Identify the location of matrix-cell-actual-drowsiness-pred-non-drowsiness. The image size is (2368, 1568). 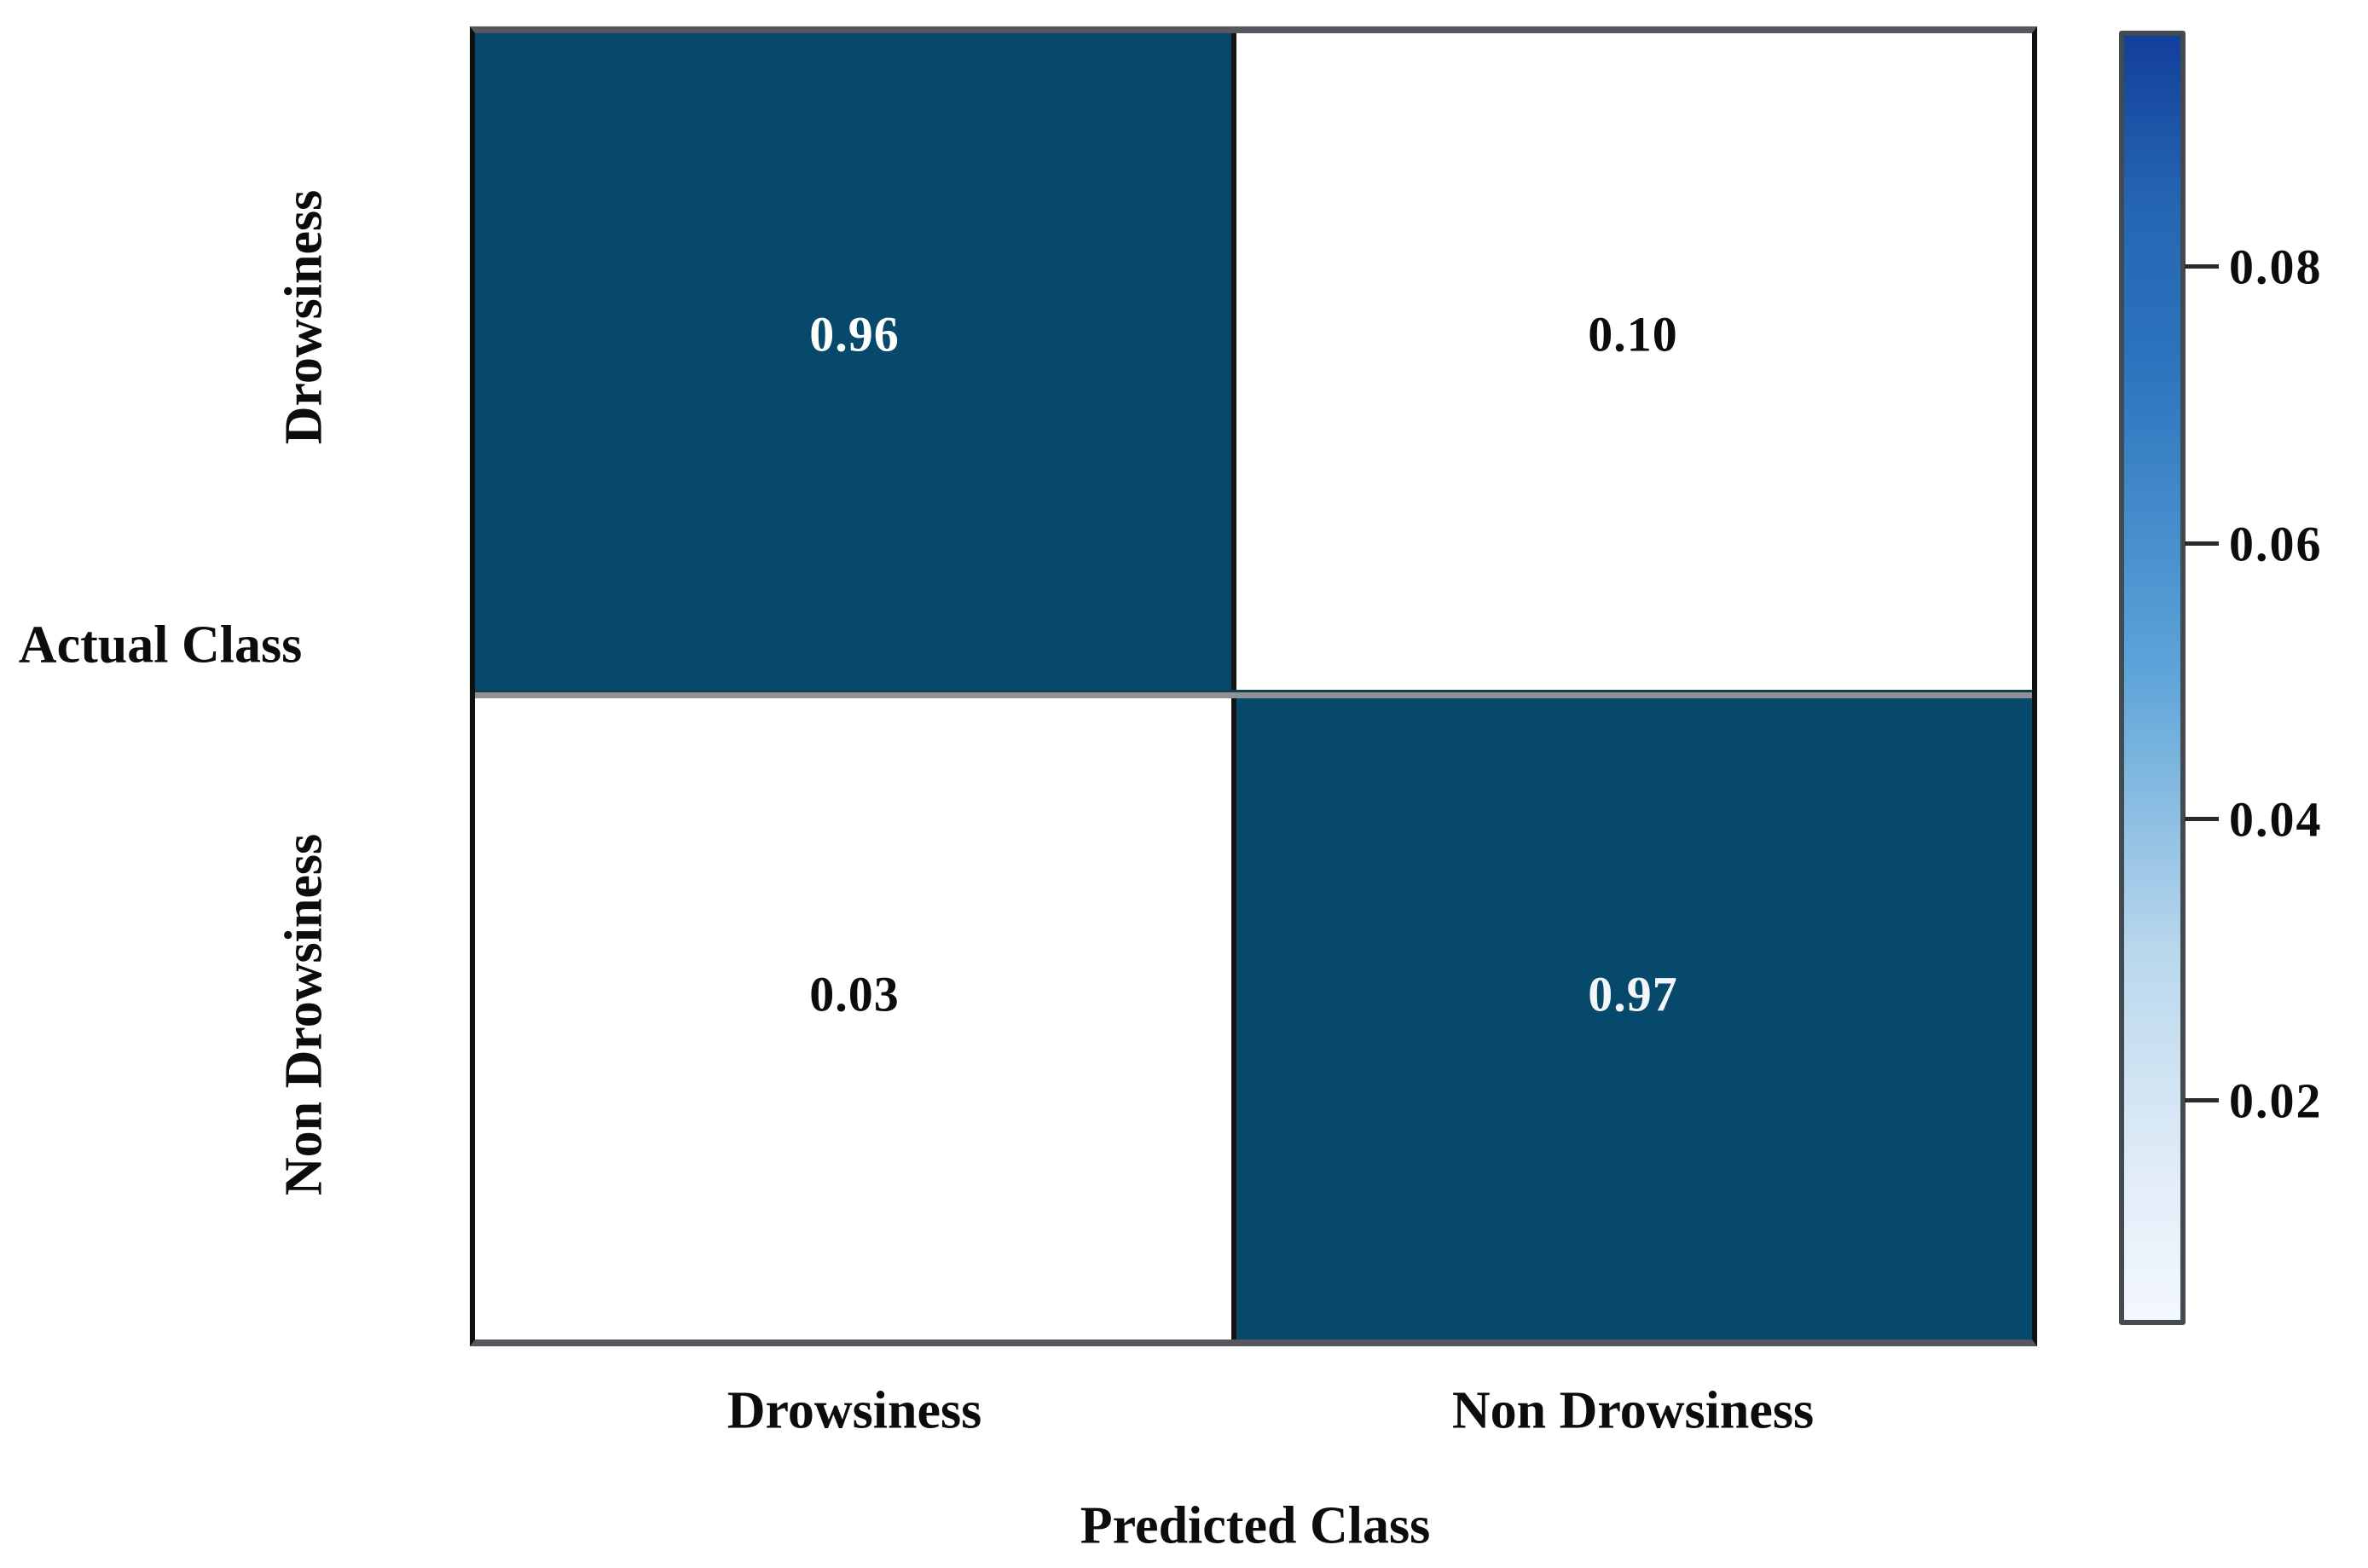
(1633, 364).